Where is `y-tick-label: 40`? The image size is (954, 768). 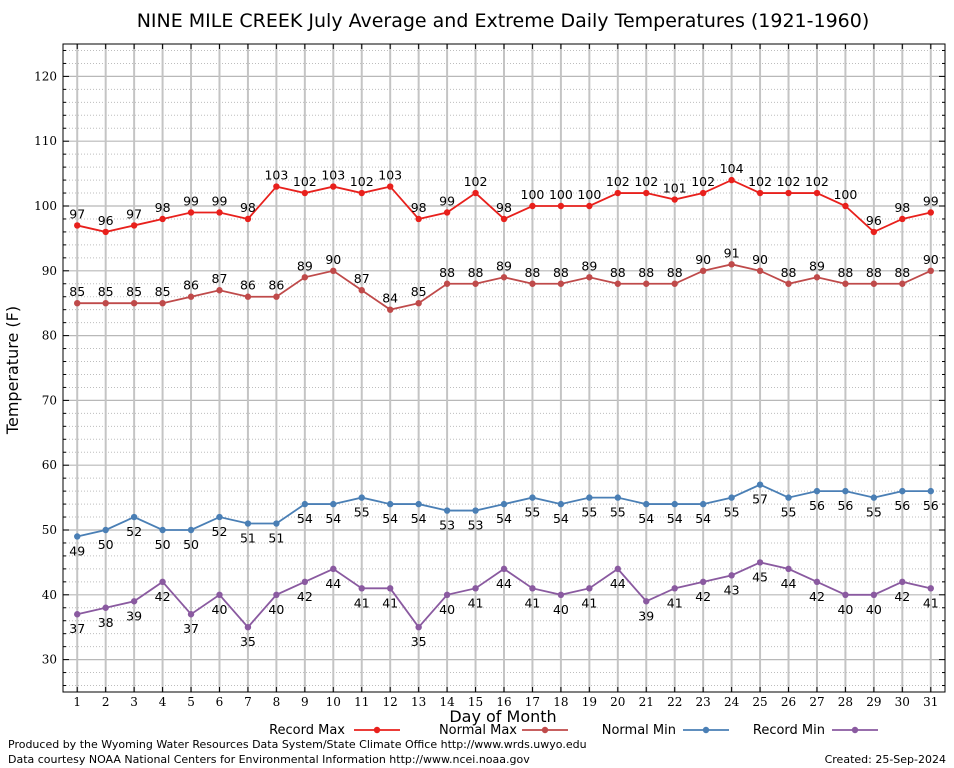 y-tick-label: 40 is located at coordinates (49, 595).